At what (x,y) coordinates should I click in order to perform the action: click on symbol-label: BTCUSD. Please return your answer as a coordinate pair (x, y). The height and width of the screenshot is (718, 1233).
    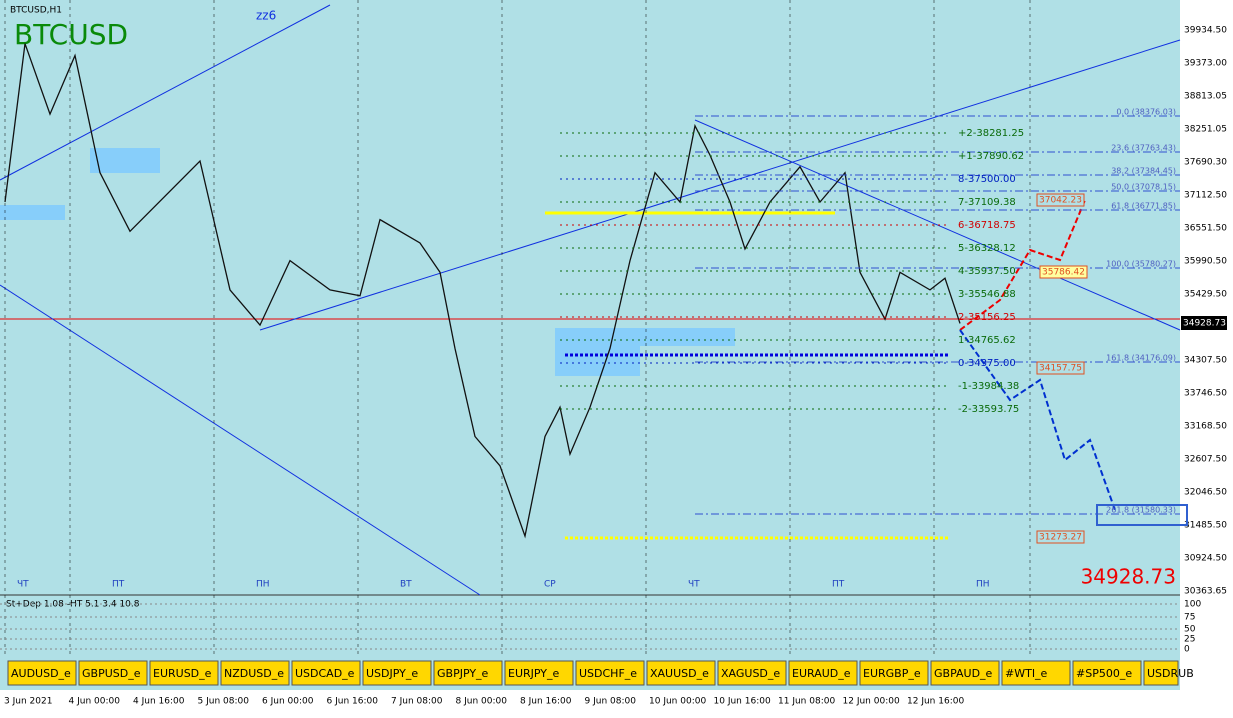
    Looking at the image, I should click on (71, 34).